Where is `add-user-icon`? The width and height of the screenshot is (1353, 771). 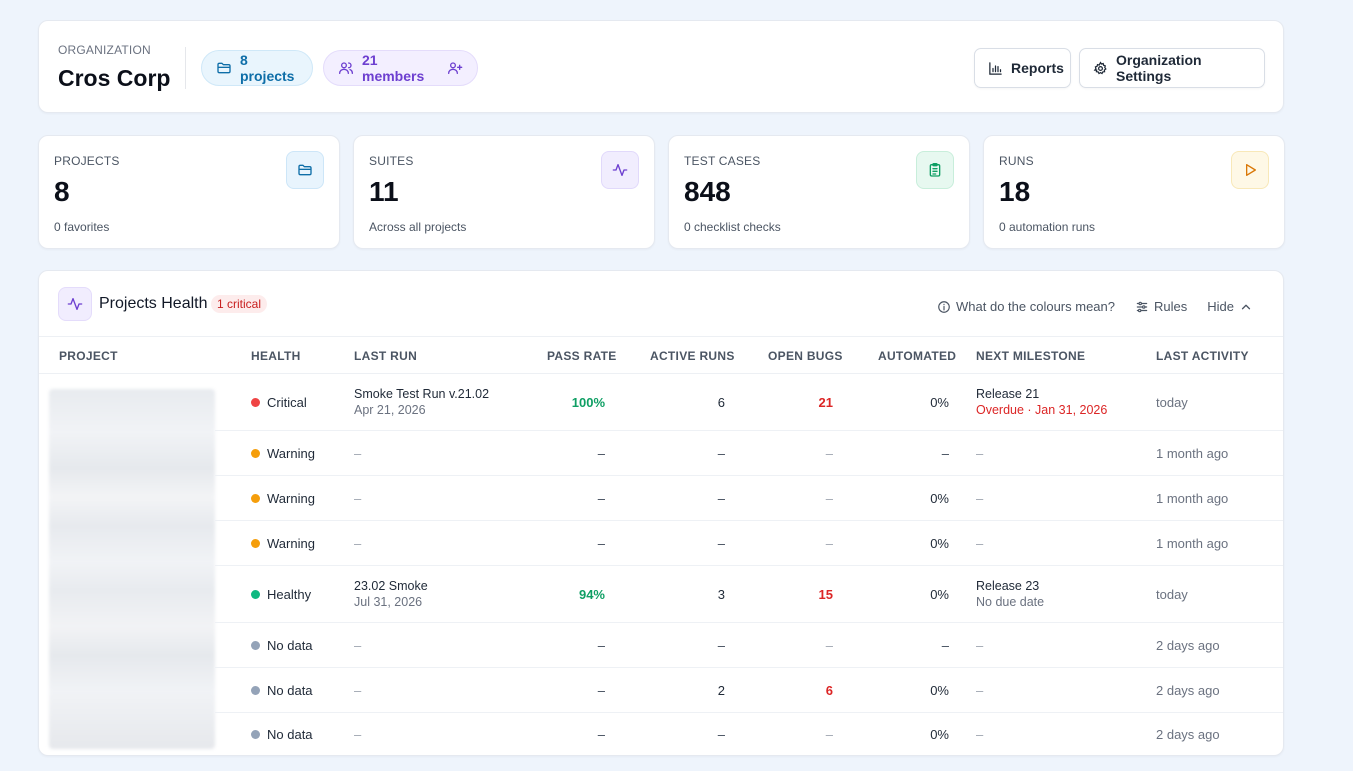 add-user-icon is located at coordinates (455, 68).